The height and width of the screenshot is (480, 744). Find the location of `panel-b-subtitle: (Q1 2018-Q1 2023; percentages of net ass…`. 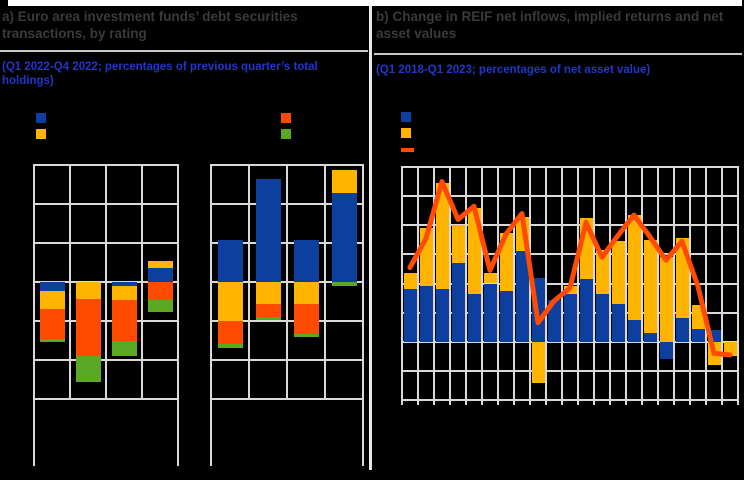

panel-b-subtitle: (Q1 2018-Q1 2023; percentages of net ass… is located at coordinates (513, 70).